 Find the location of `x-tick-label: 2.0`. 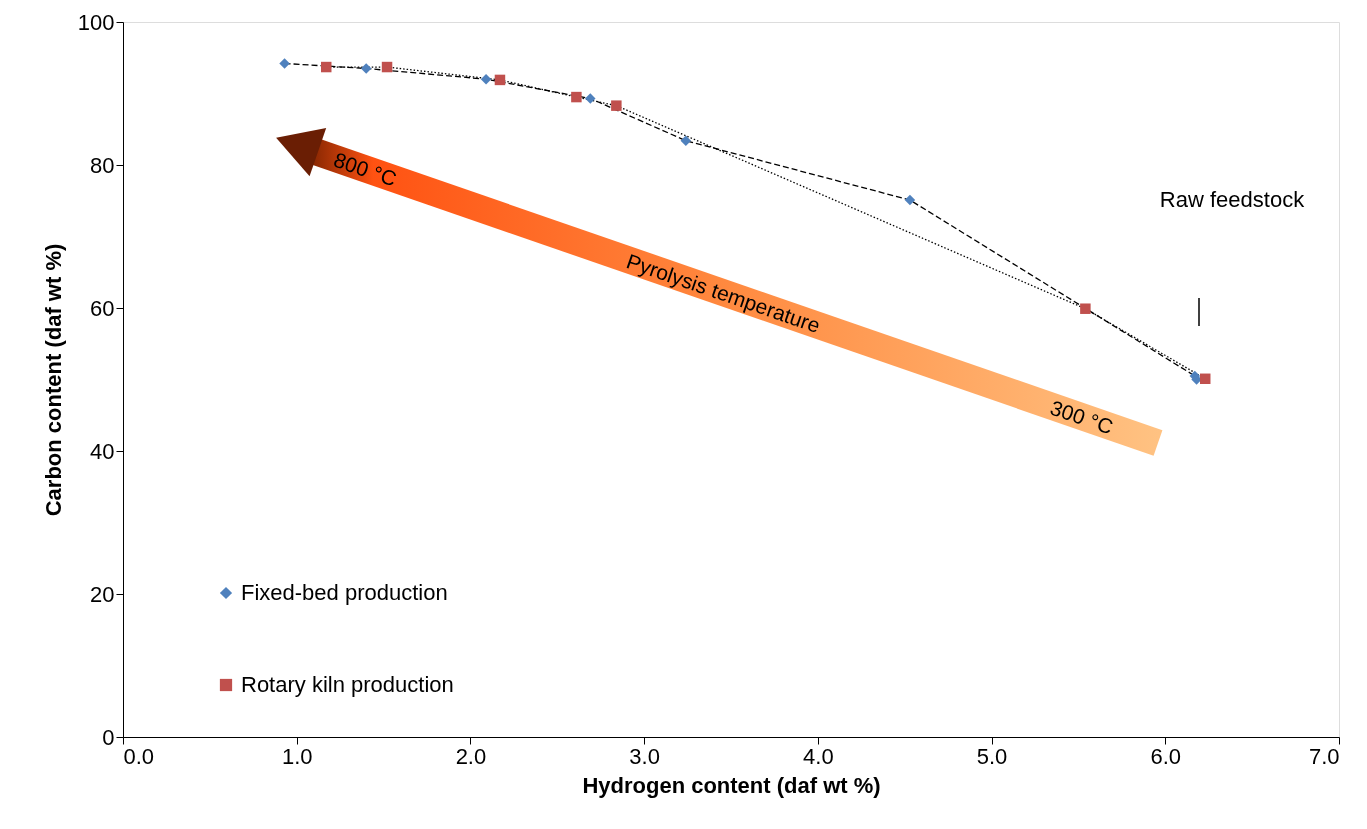

x-tick-label: 2.0 is located at coordinates (471, 756).